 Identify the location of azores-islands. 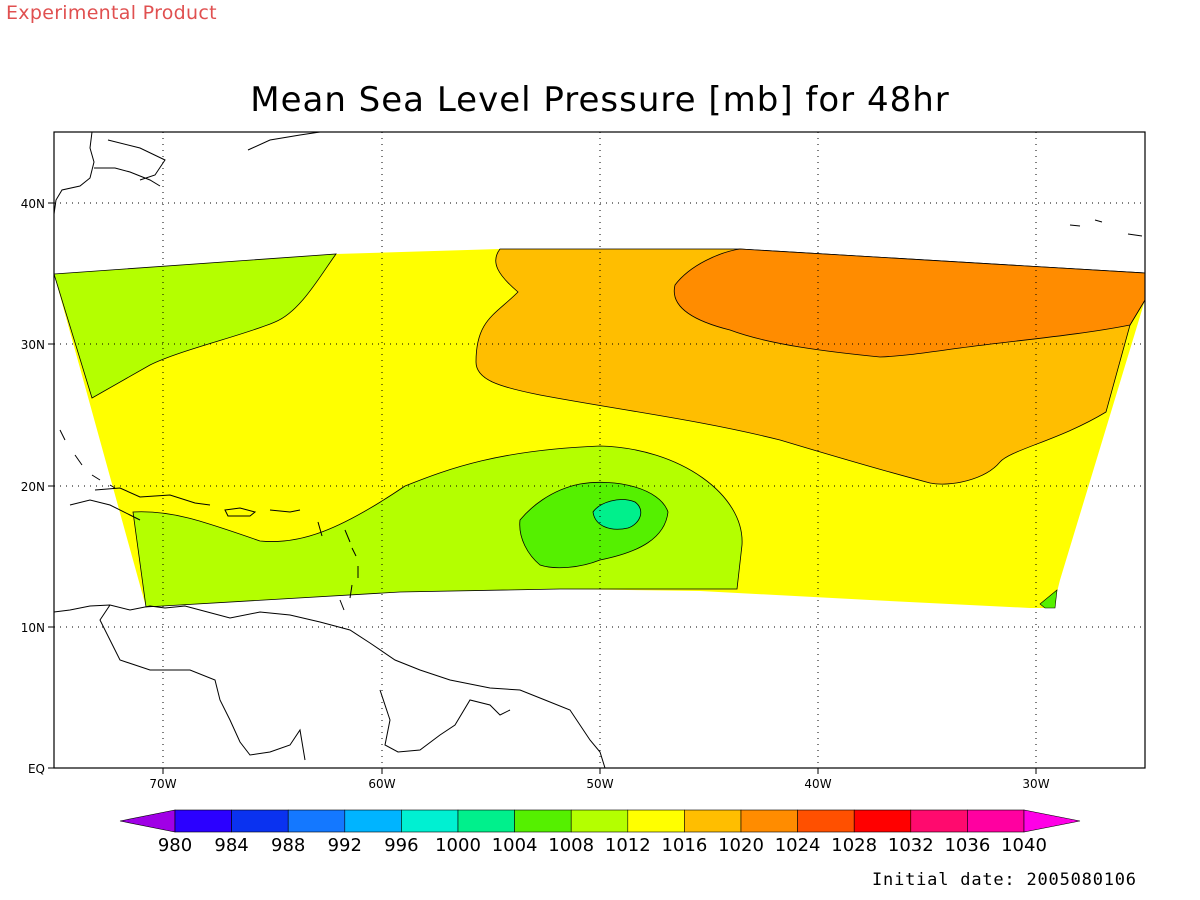
(1106, 228).